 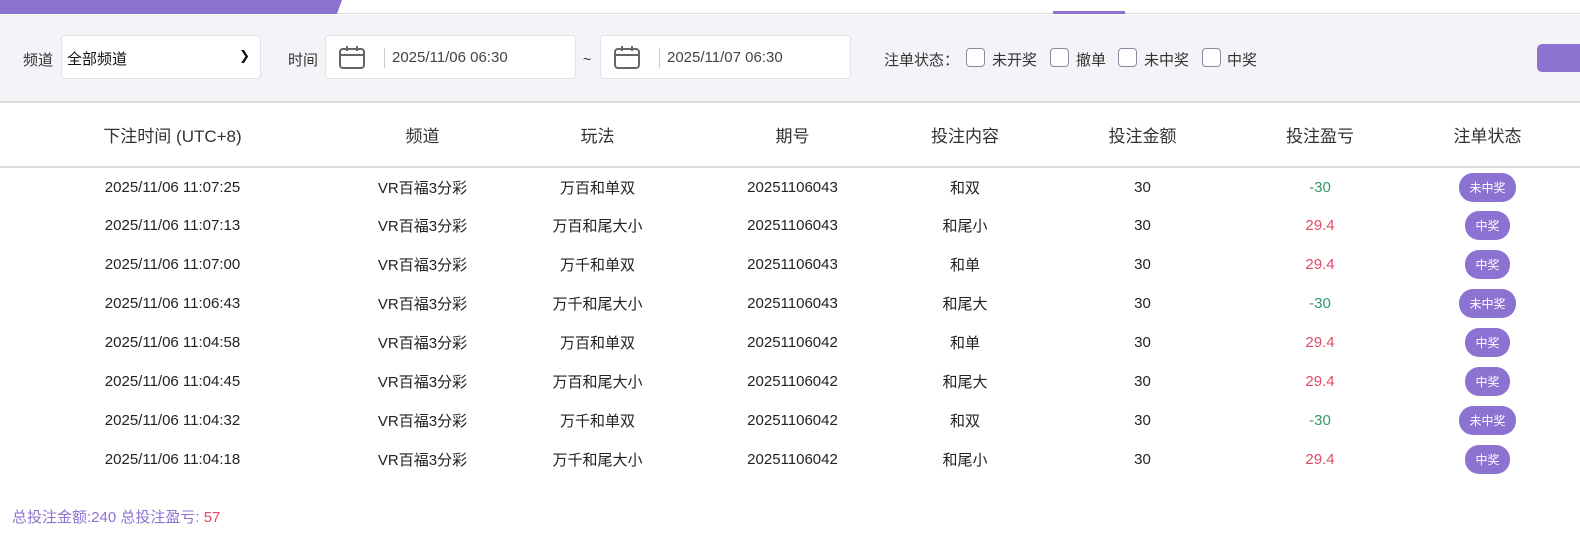 I want to click on checkbox-lost, so click(x=1127, y=57).